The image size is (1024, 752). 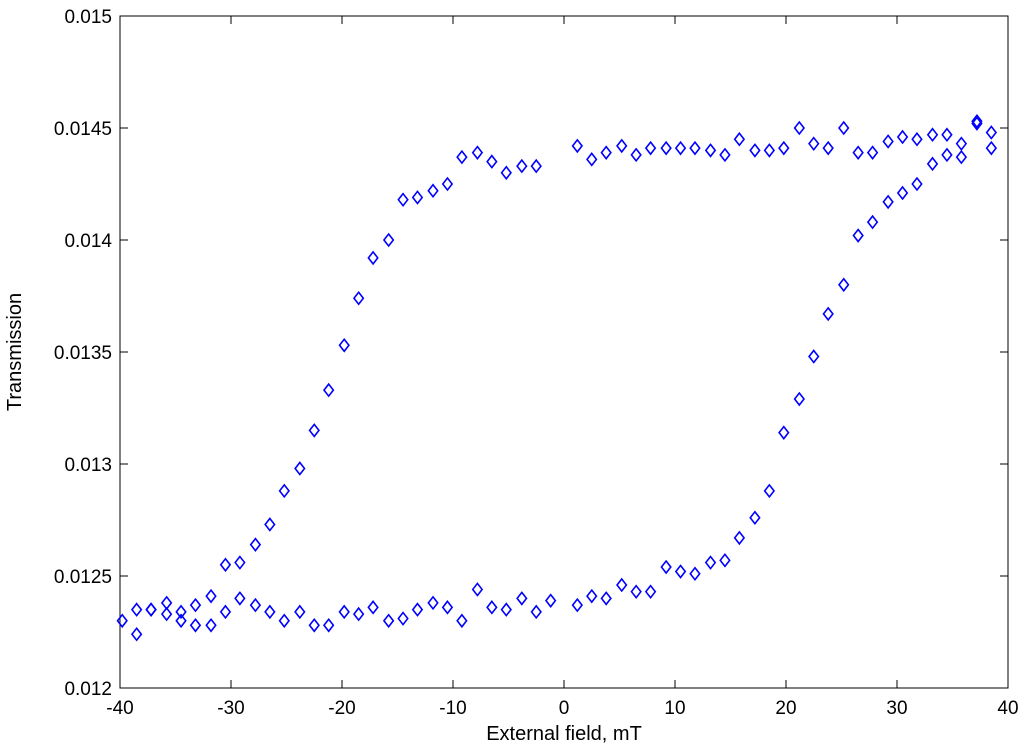 What do you see at coordinates (83, 577) in the screenshot?
I see `y-tick-label: 0.0125` at bounding box center [83, 577].